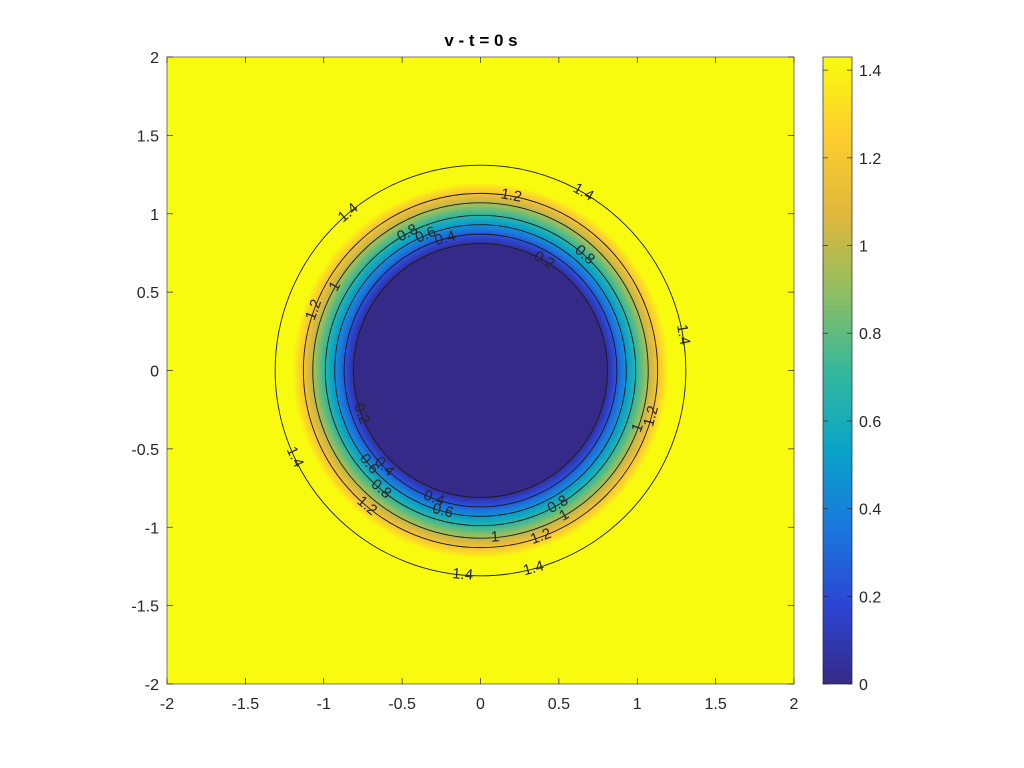 The height and width of the screenshot is (768, 1024). I want to click on x-tick-label: 1, so click(637, 704).